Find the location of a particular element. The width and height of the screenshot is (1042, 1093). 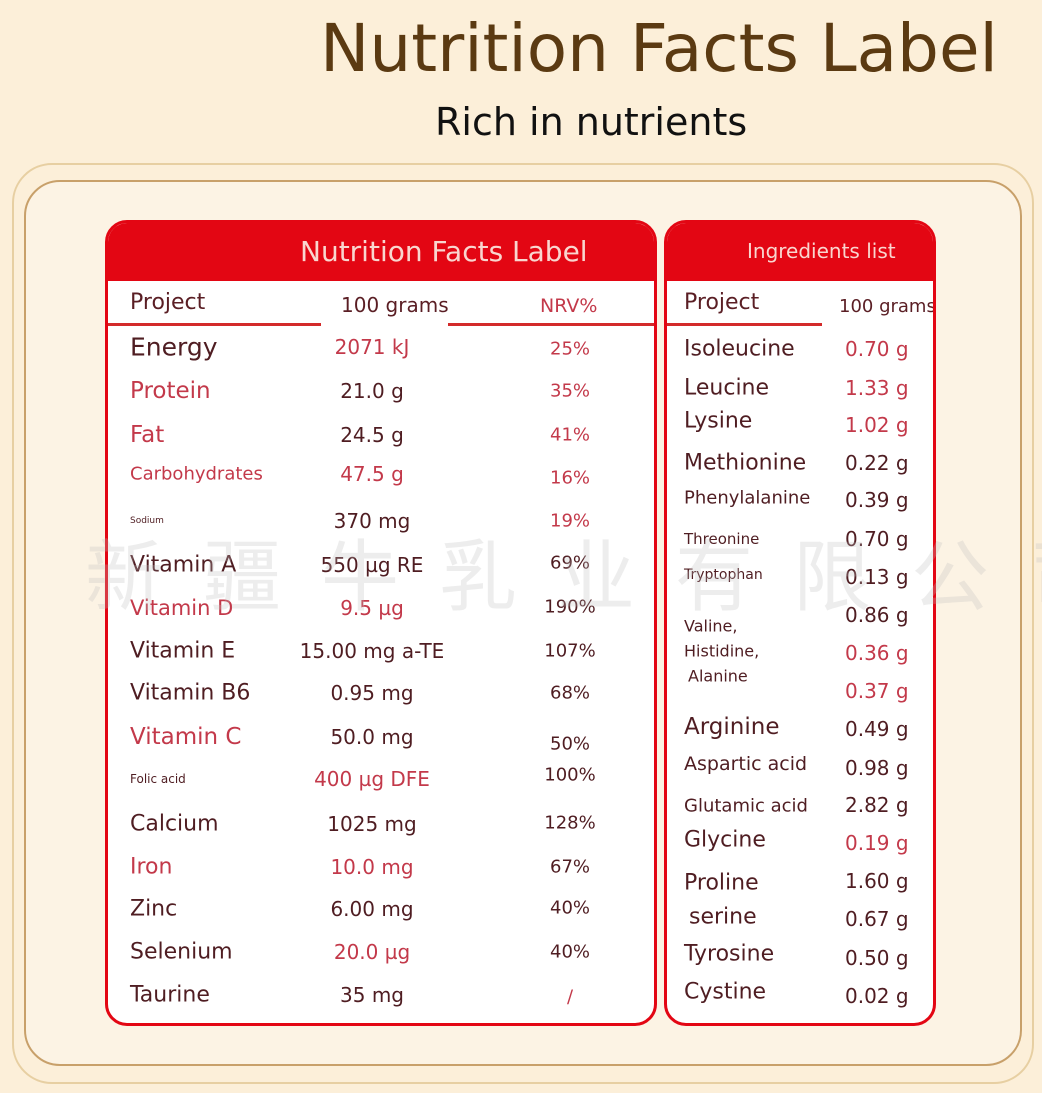

nutrient-amount: 15.00 mg a-TE is located at coordinates (372, 651).